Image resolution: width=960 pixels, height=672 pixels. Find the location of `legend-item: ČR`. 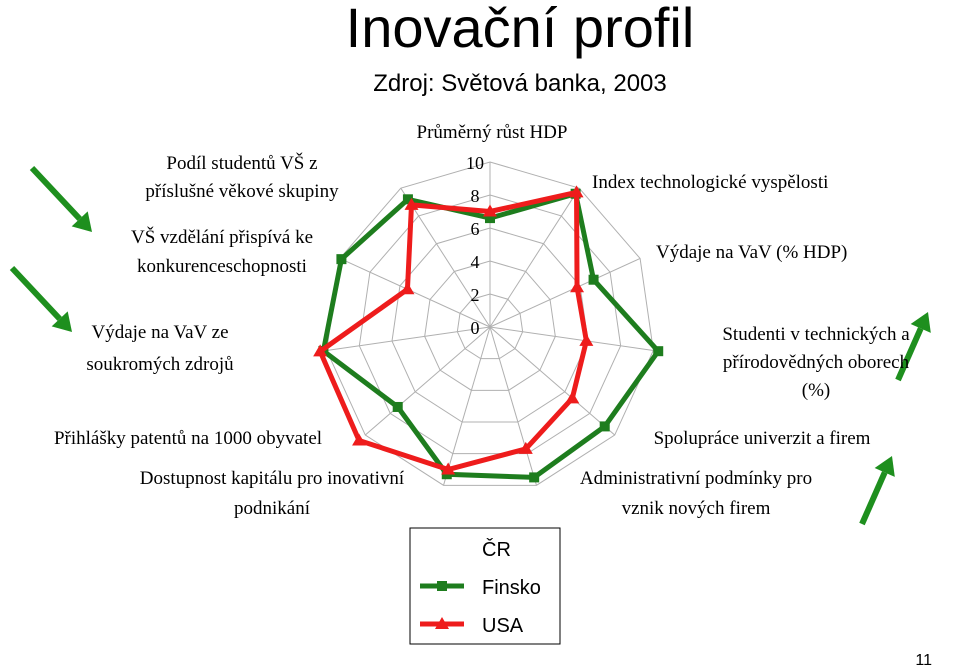

legend-item: ČR is located at coordinates (496, 549).